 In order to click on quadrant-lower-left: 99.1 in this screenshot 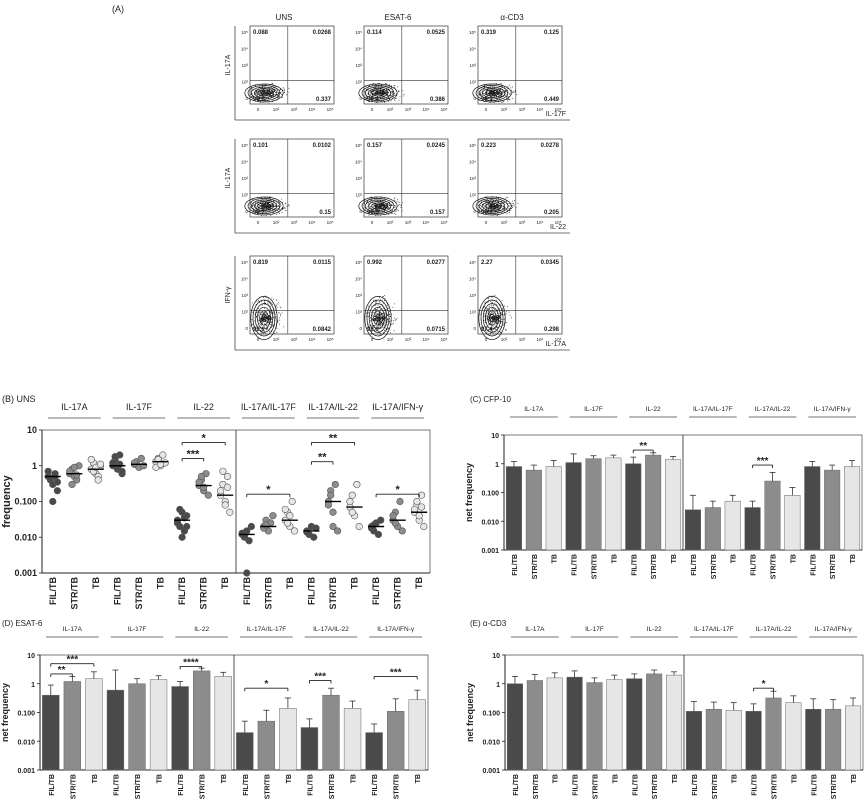, I will do `click(259, 330)`.